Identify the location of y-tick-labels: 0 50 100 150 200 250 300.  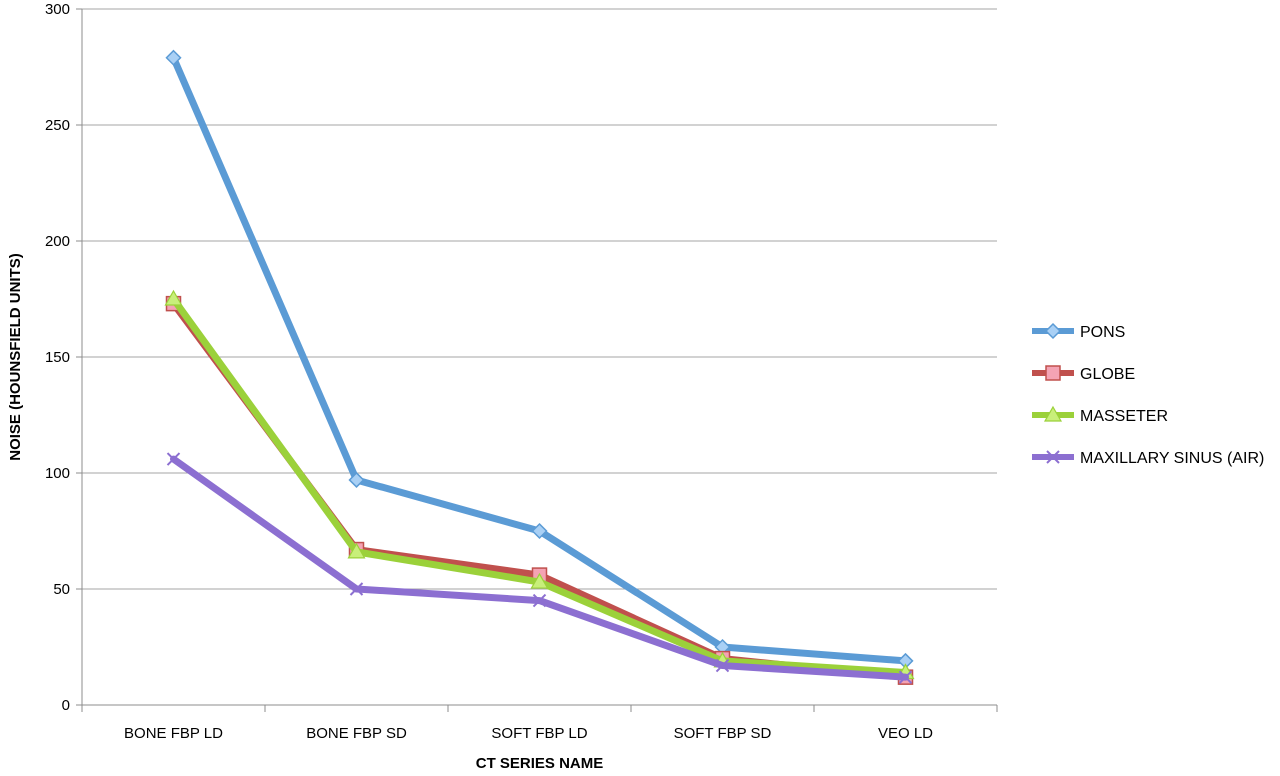
(57, 357).